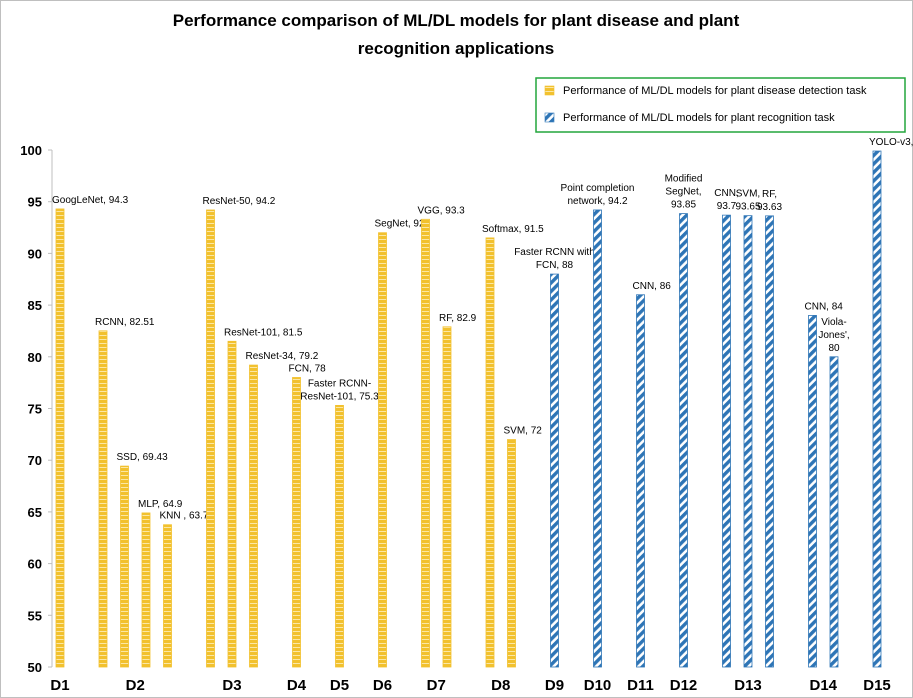  I want to click on x-group-label: D13, so click(748, 685).